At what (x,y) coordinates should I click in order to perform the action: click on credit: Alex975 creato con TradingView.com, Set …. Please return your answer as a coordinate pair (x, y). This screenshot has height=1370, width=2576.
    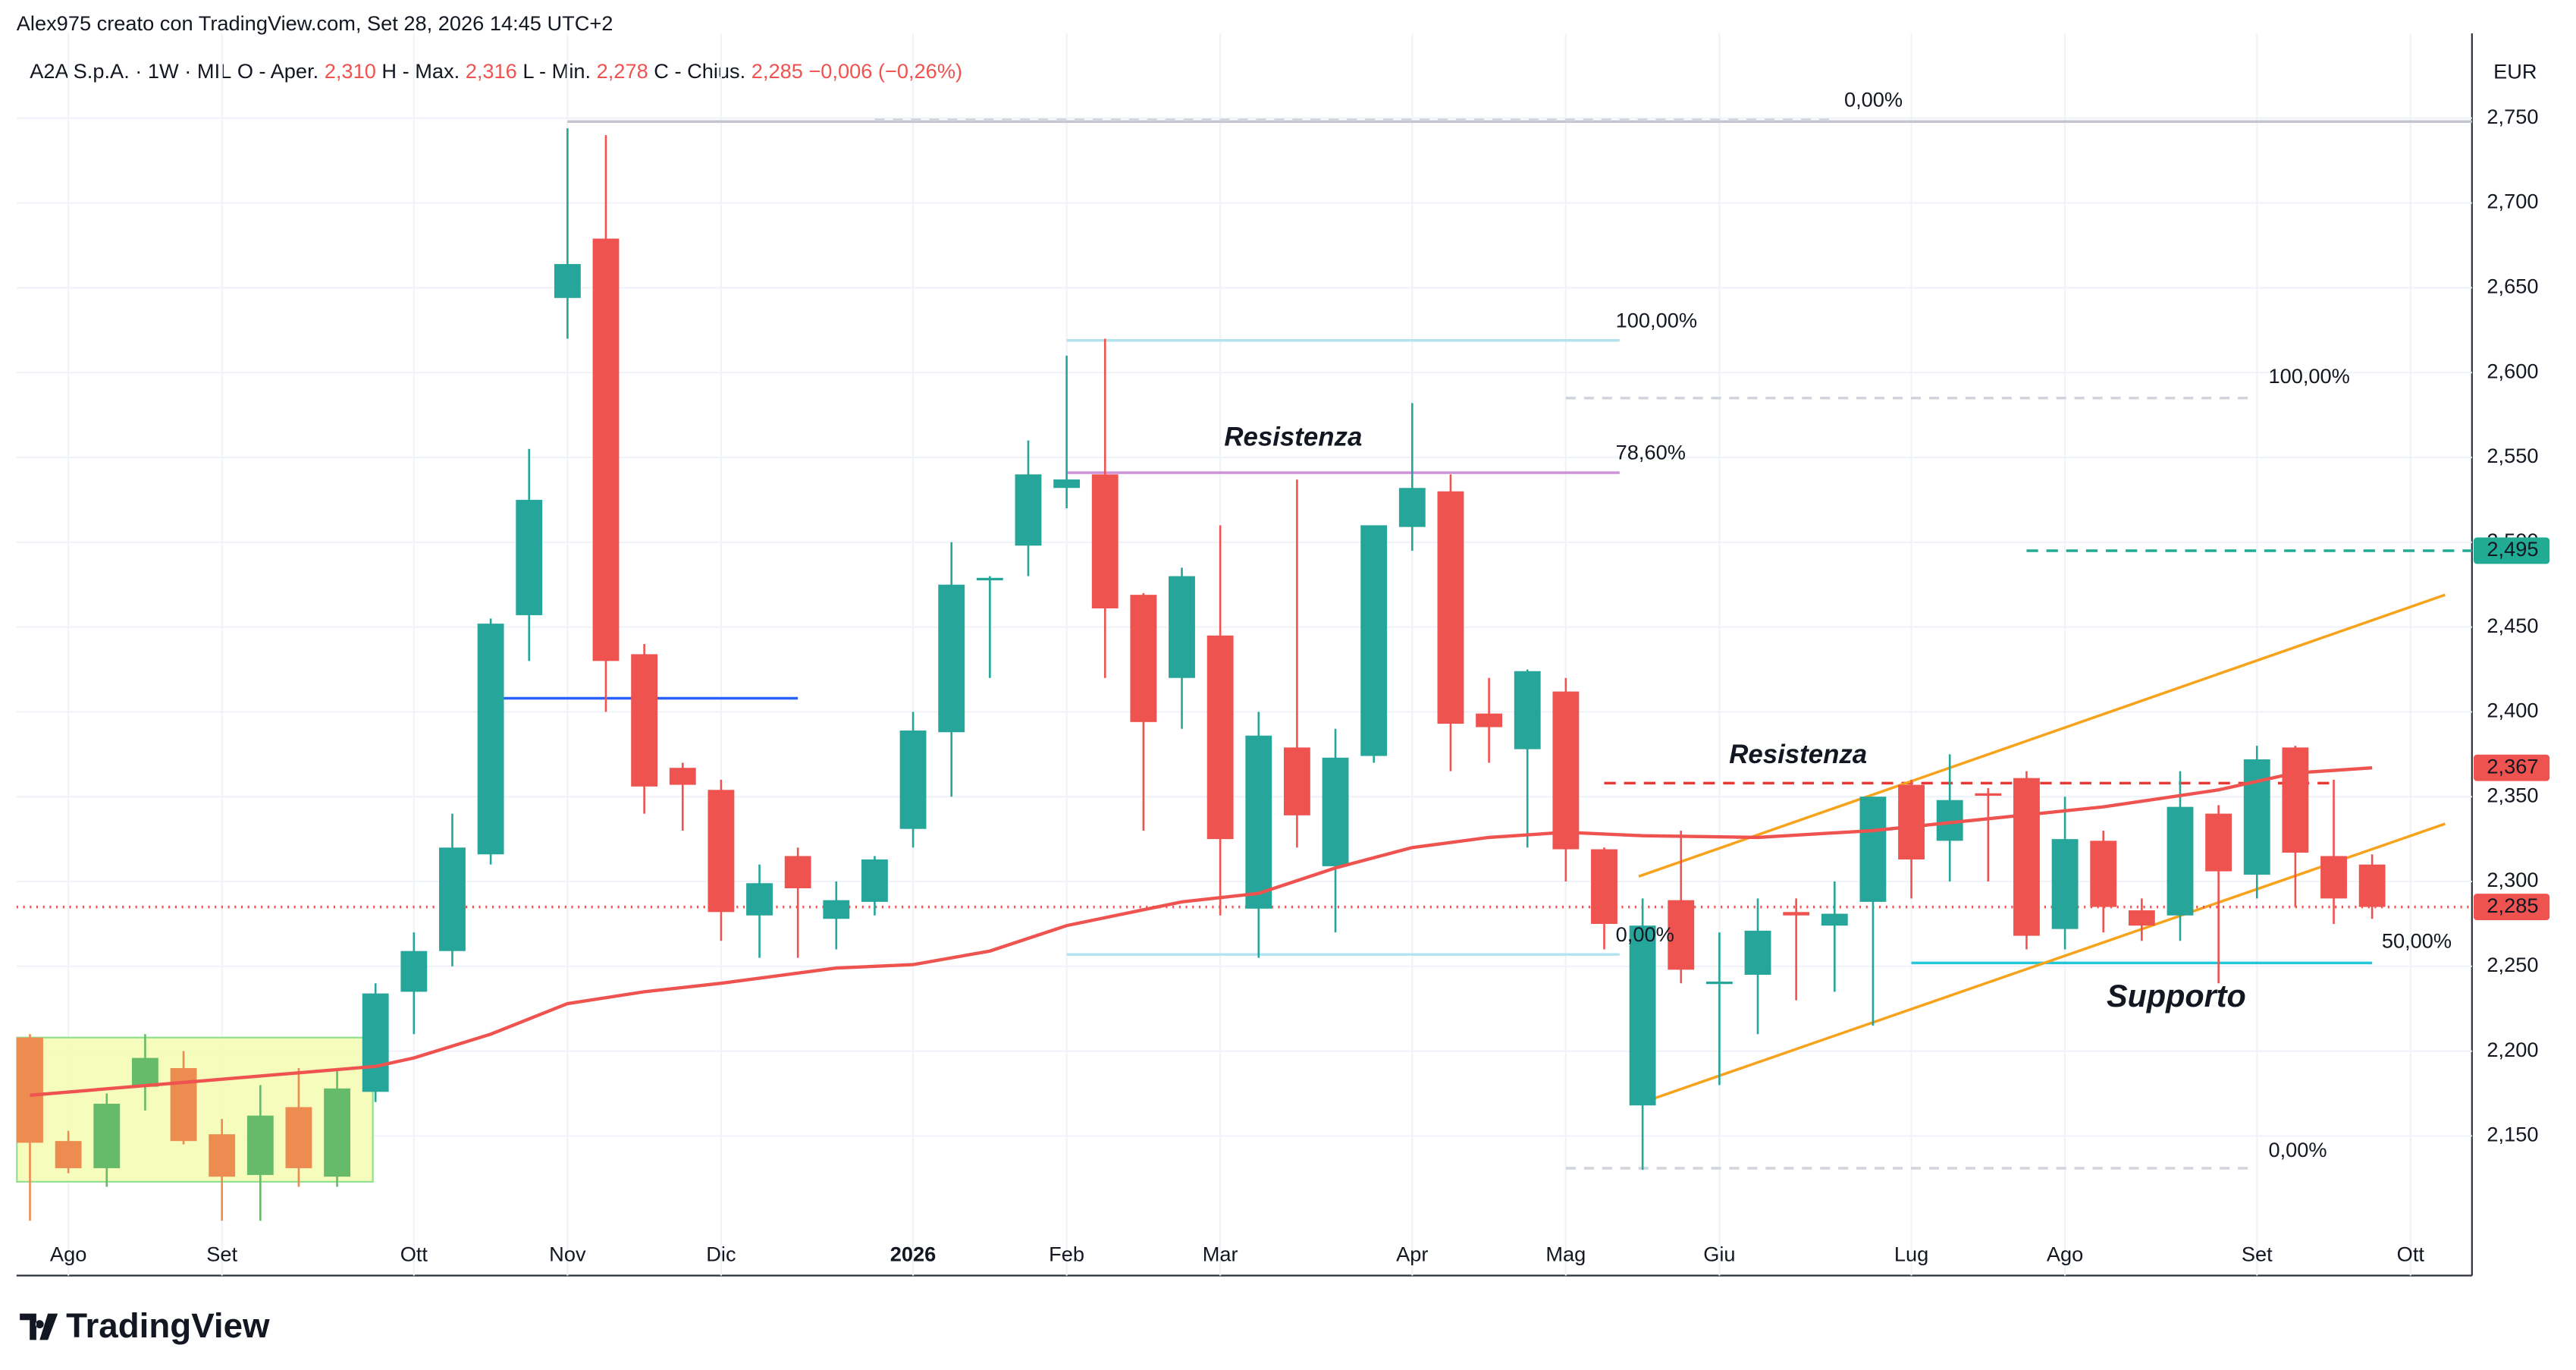
    Looking at the image, I should click on (315, 23).